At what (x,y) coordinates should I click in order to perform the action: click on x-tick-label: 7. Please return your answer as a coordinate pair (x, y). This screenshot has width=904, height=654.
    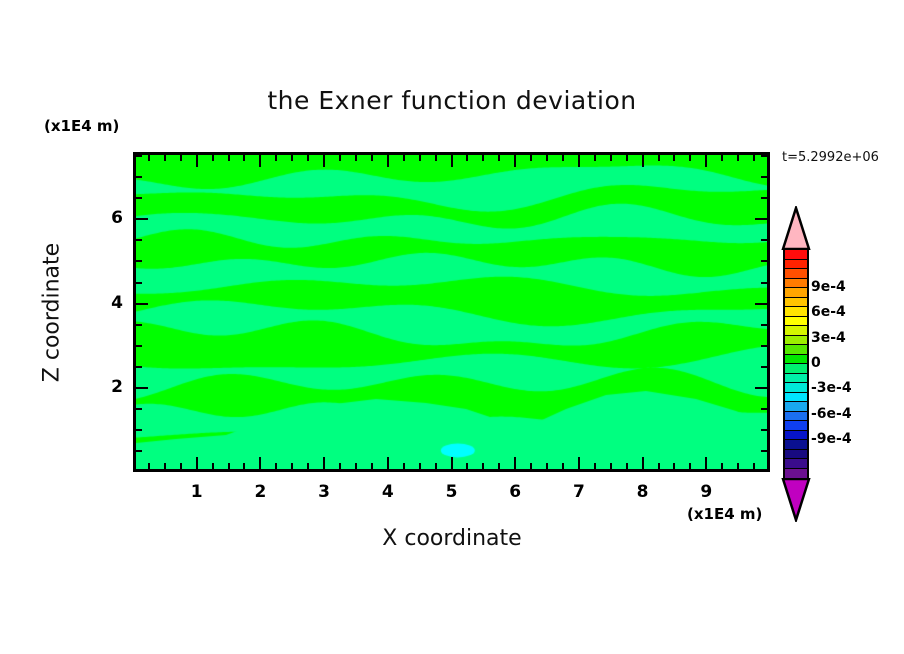
    Looking at the image, I should click on (578, 492).